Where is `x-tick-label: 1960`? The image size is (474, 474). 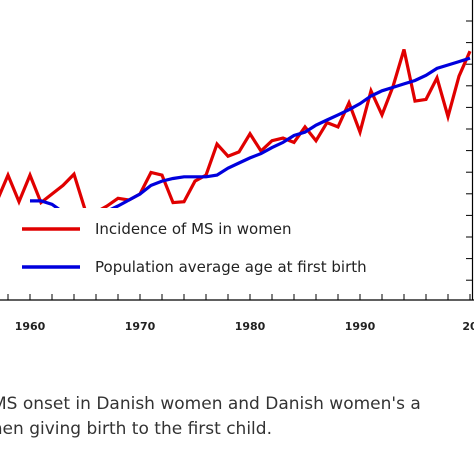 x-tick-label: 1960 is located at coordinates (30, 326).